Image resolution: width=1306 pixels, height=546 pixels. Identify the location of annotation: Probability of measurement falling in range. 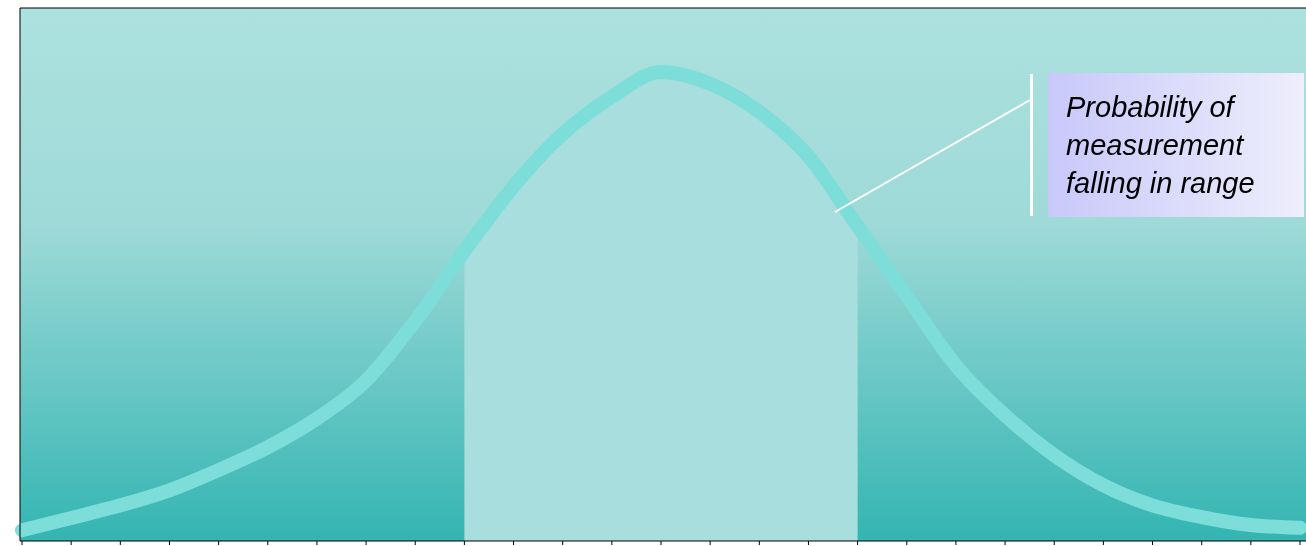
(1160, 145).